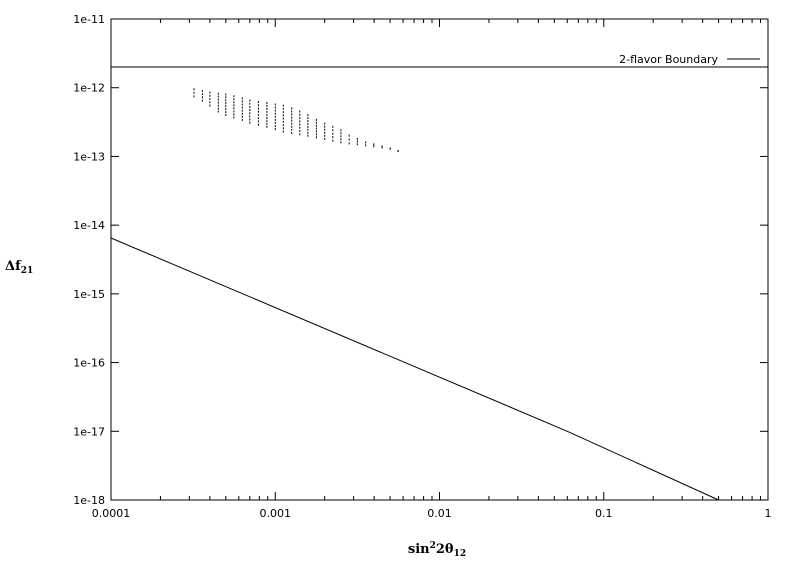  I want to click on legend: 2-flavor Boundary, so click(689, 59).